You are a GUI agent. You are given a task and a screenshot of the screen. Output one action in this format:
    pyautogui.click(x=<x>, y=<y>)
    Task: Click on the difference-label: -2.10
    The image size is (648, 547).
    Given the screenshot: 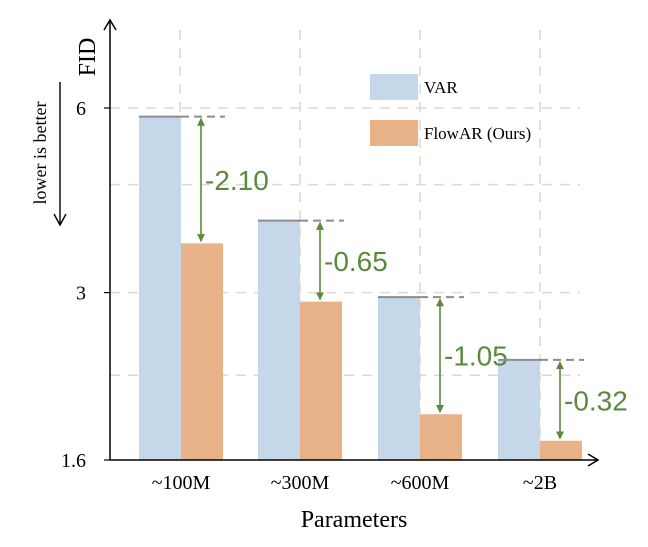 What is the action you would take?
    pyautogui.click(x=237, y=180)
    